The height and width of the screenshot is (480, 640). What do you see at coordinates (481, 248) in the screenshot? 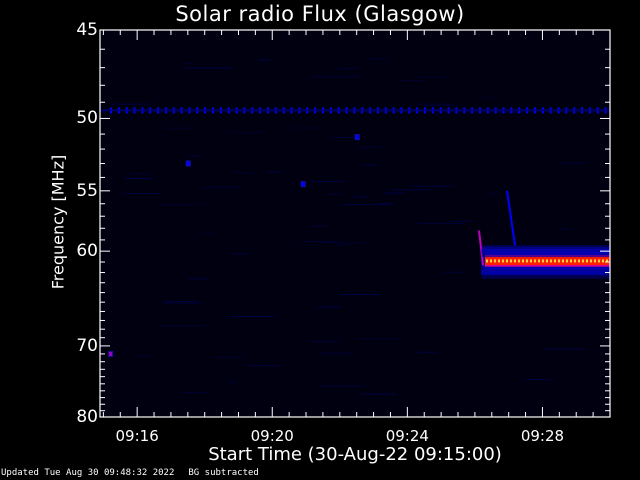
I see `burst-onset-drift` at bounding box center [481, 248].